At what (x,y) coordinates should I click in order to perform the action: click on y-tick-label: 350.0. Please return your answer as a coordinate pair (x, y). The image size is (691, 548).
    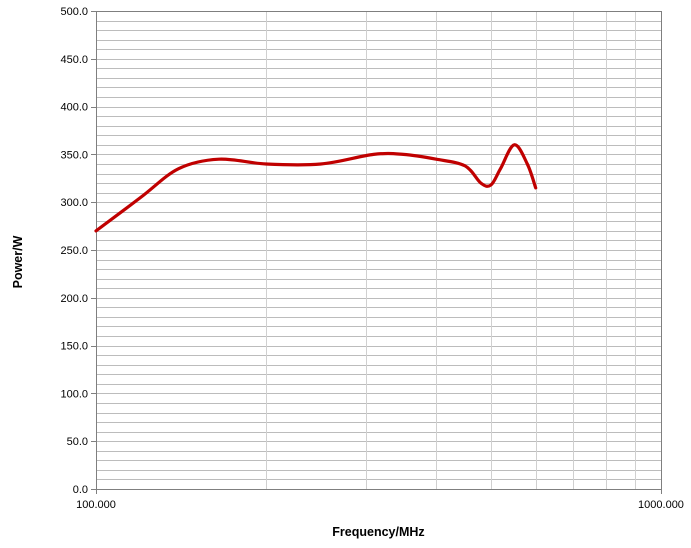
    Looking at the image, I should click on (74, 155).